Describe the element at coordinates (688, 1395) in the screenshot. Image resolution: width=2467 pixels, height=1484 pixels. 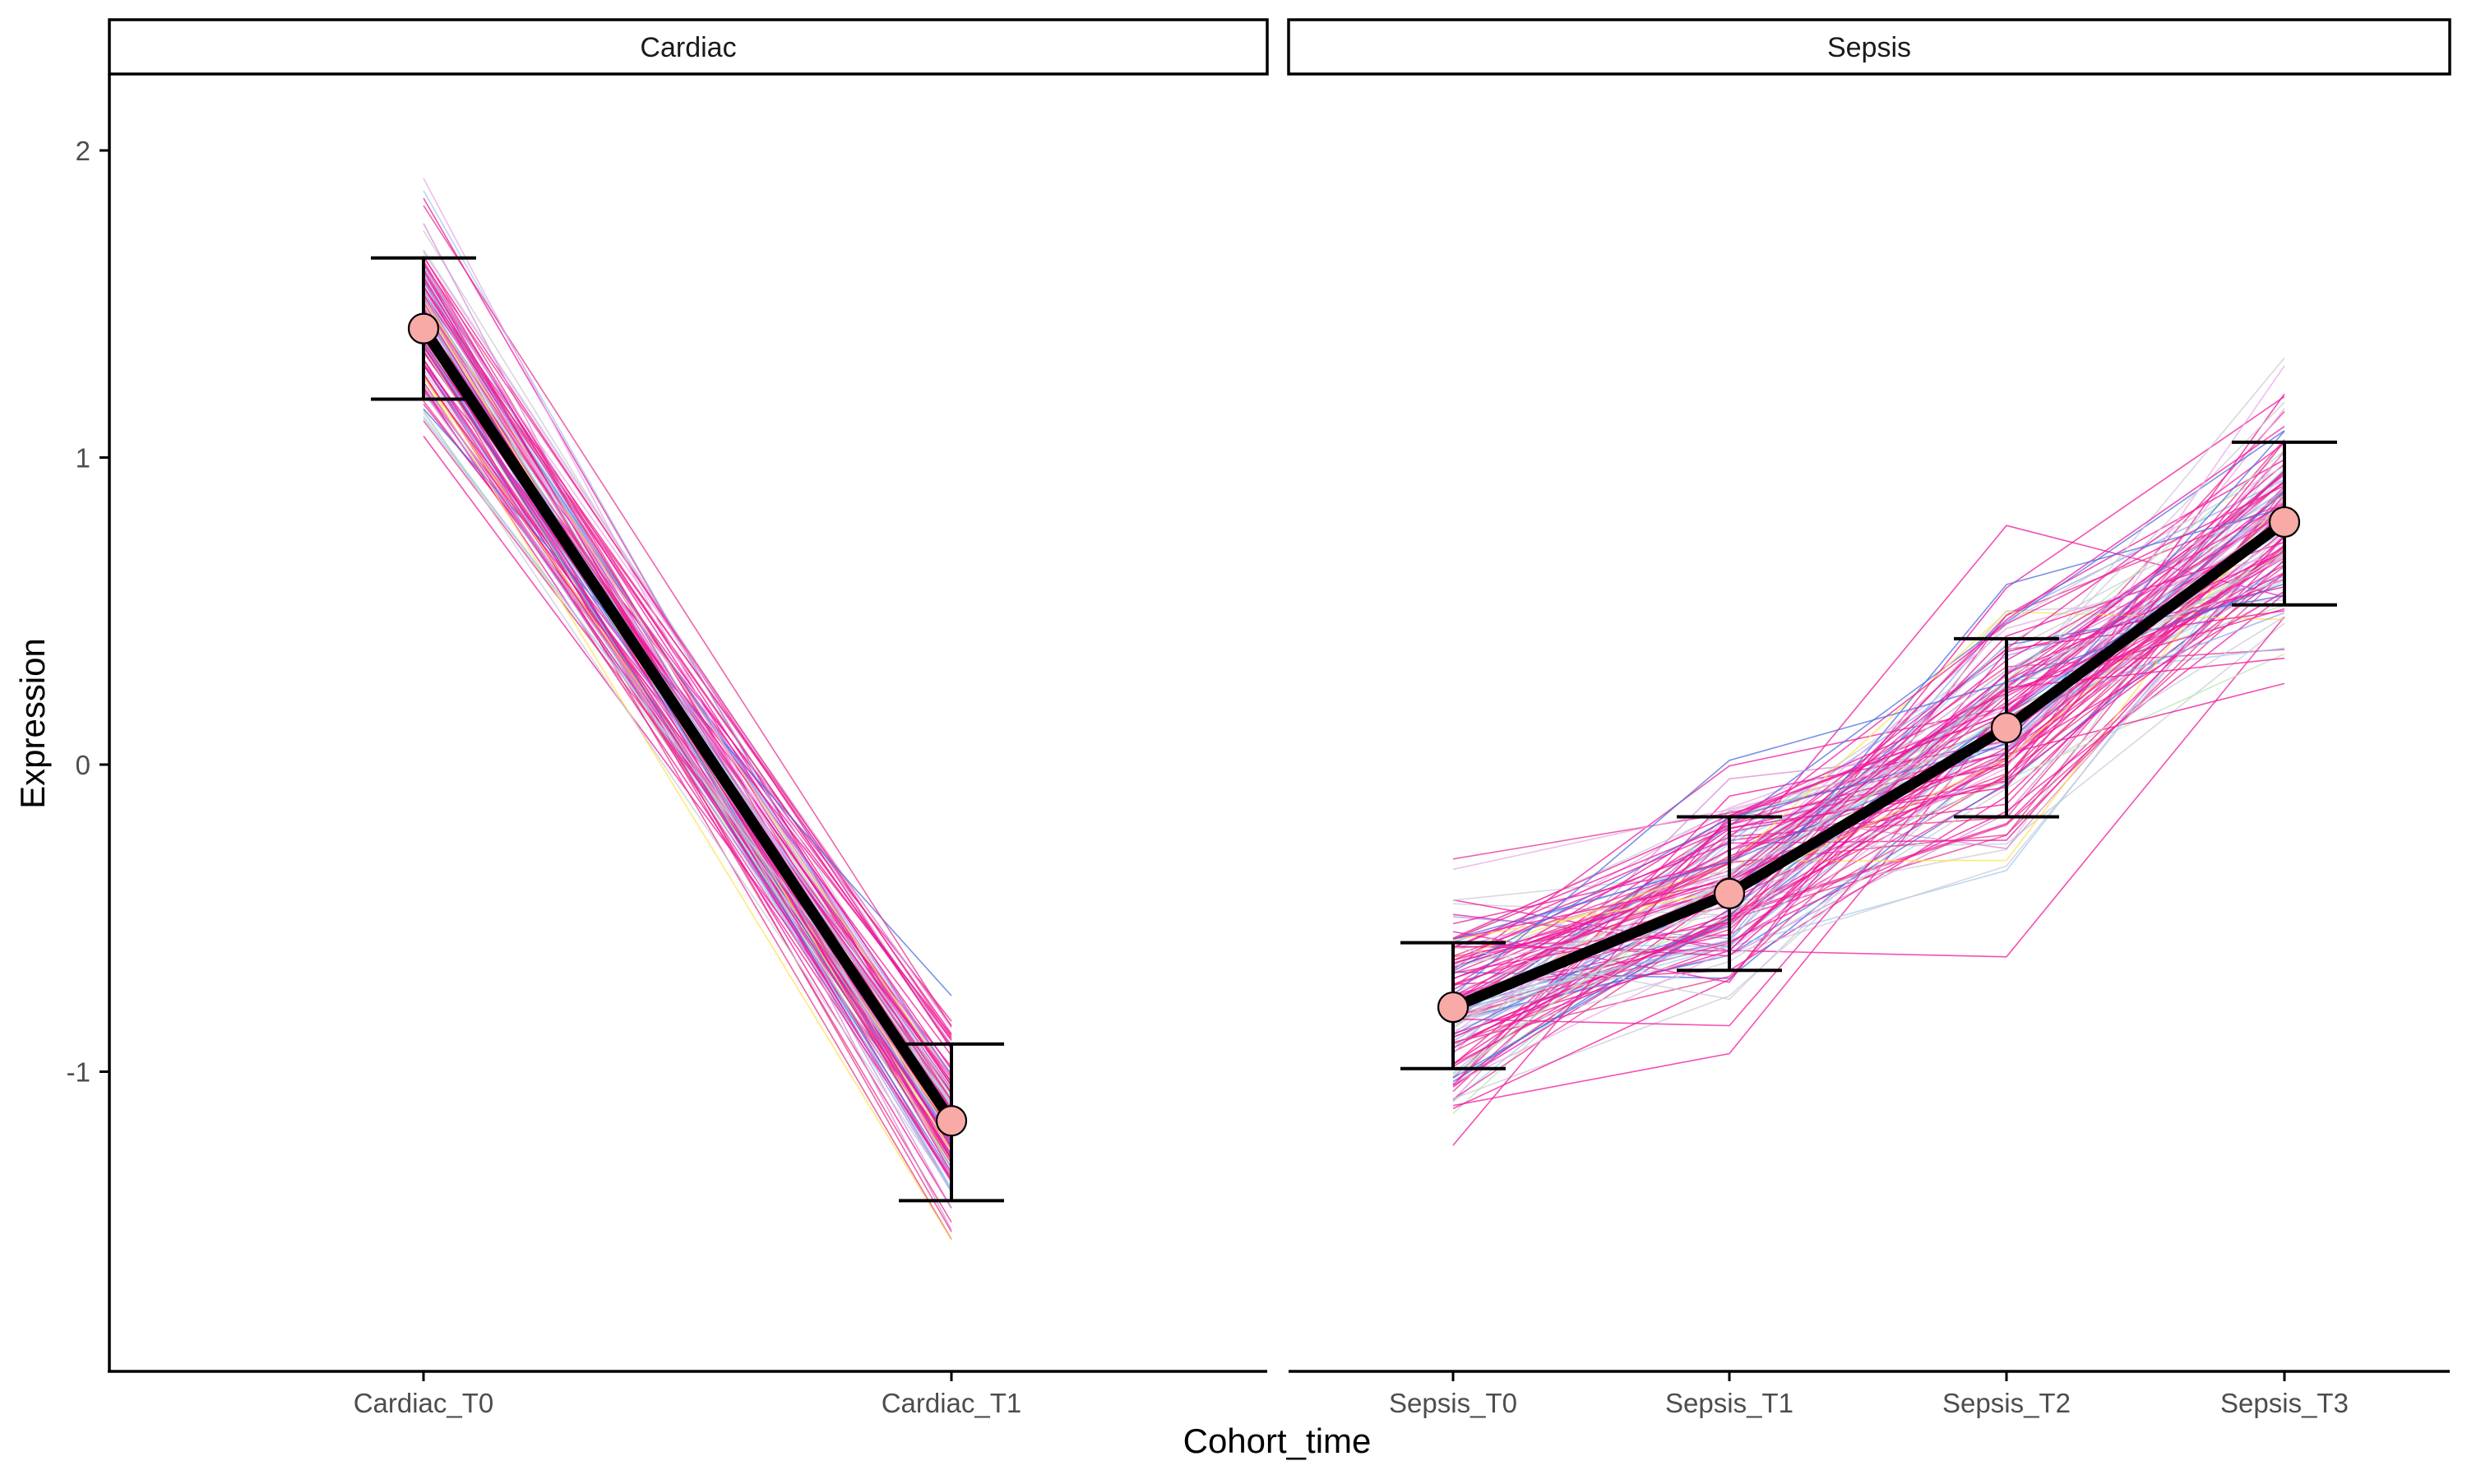
I see `x-ticks-cardiac: Cardiac_T0 Cardiac_T1` at that location.